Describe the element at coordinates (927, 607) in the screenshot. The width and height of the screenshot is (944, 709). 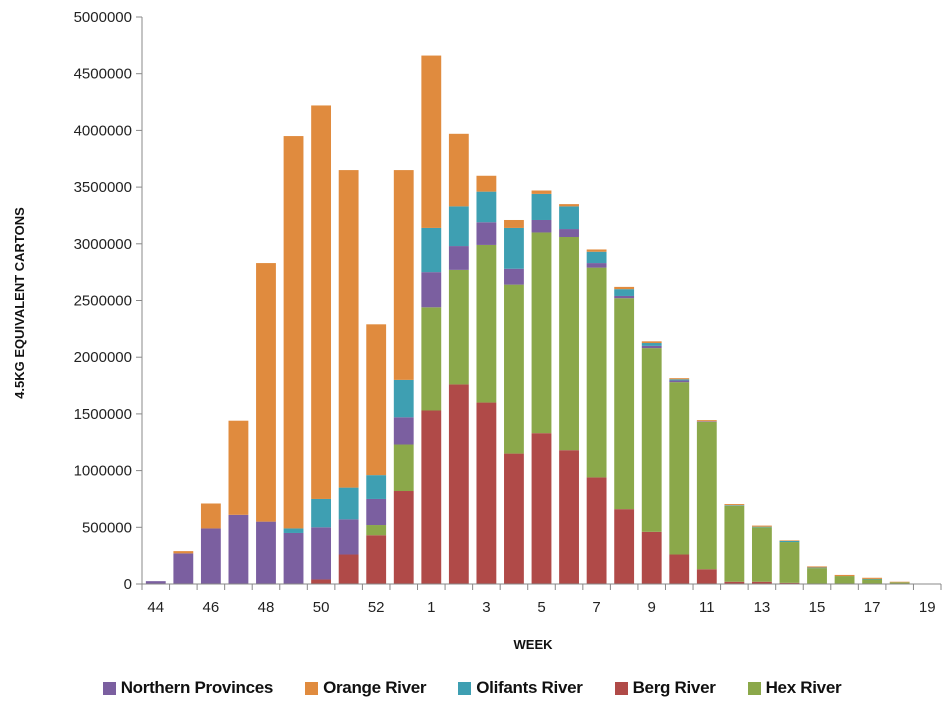
I see `x-tick-label: 19` at that location.